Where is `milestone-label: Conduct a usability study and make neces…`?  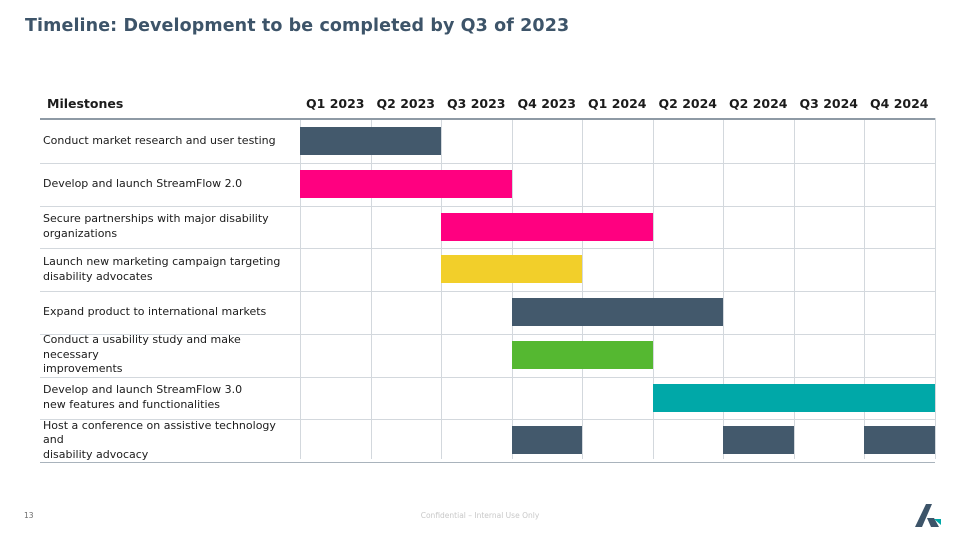
milestone-label: Conduct a usability study and make neces… is located at coordinates (142, 354).